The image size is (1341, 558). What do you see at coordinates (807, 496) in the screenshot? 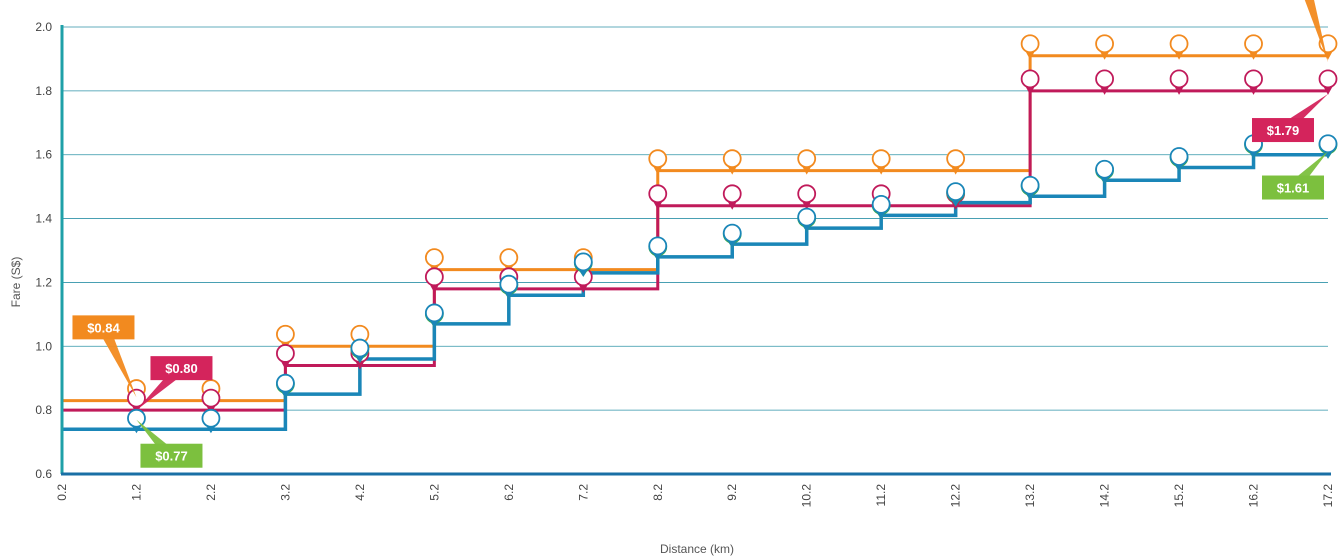
I see `x-tick-label: 10.2` at bounding box center [807, 496].